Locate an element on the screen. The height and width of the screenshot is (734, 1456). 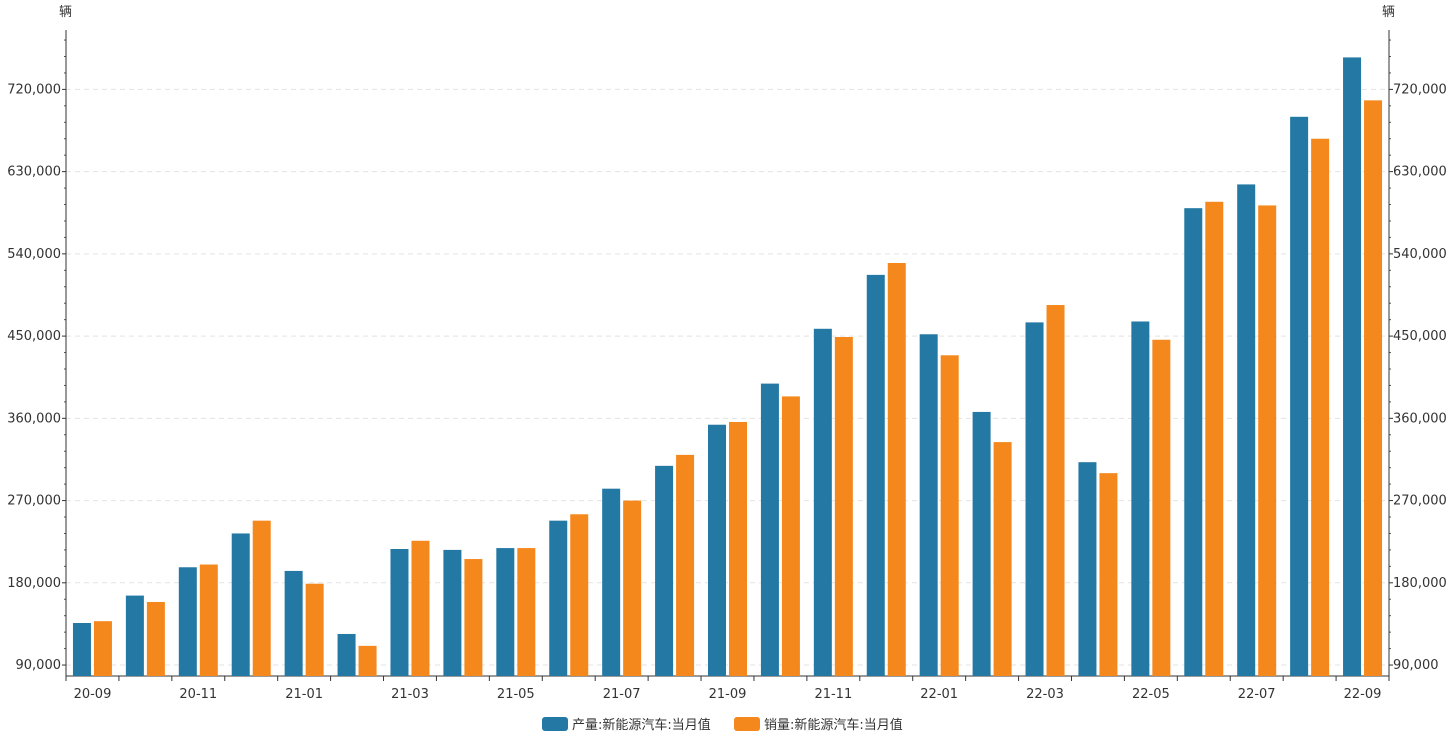
y-tick-label-right: 540,000 is located at coordinates (1420, 254).